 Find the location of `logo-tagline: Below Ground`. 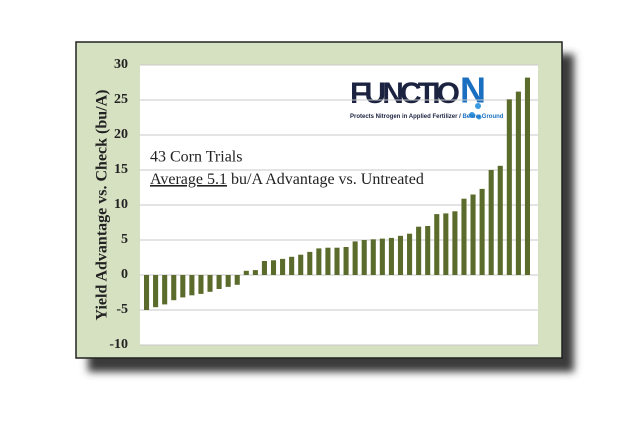

logo-tagline: Below Ground is located at coordinates (482, 117).